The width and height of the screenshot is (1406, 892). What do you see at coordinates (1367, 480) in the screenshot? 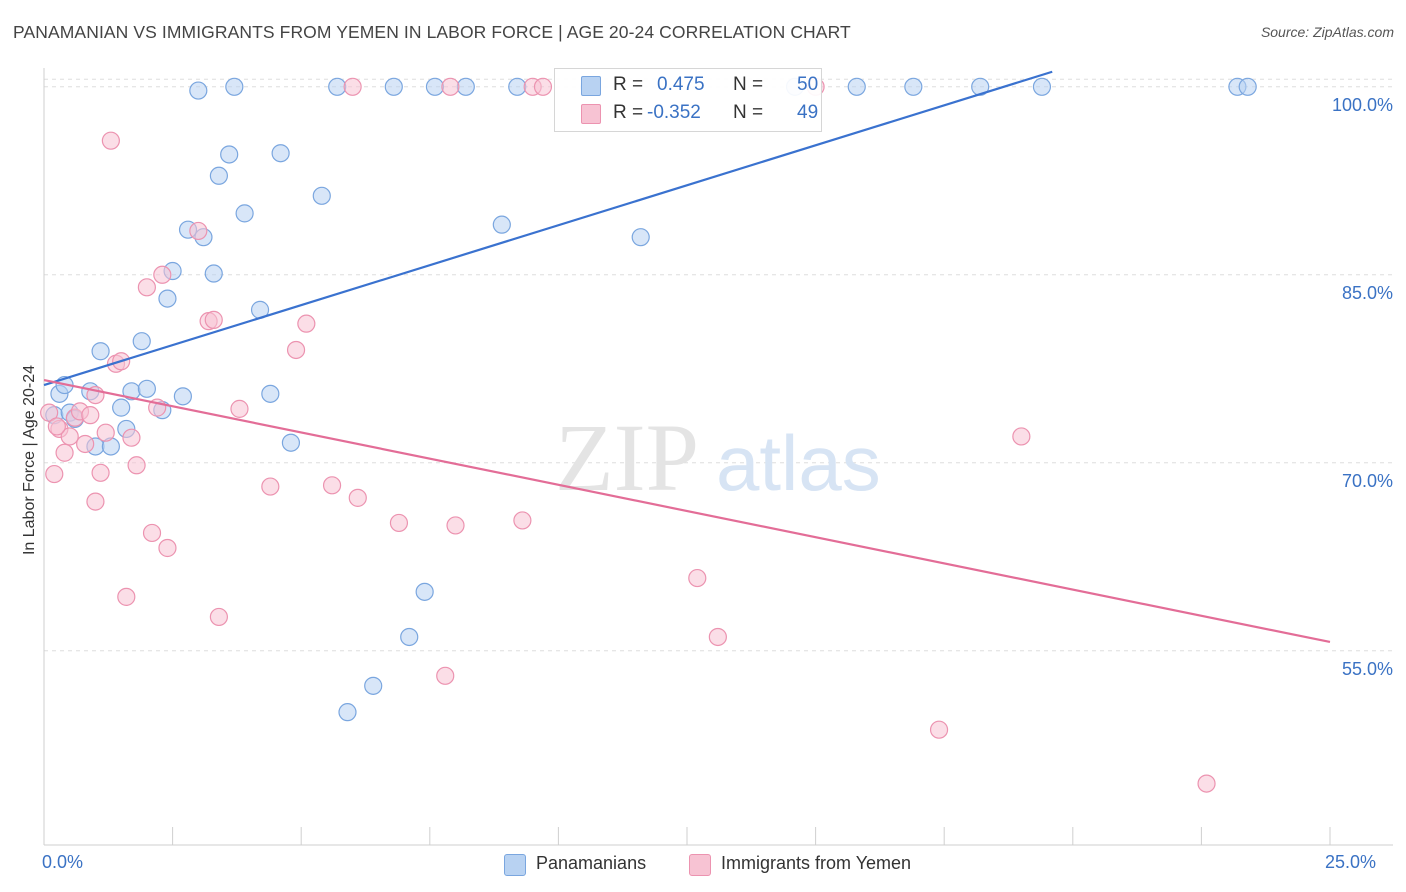
I see `y-tick-label: 70.0%` at bounding box center [1367, 480].